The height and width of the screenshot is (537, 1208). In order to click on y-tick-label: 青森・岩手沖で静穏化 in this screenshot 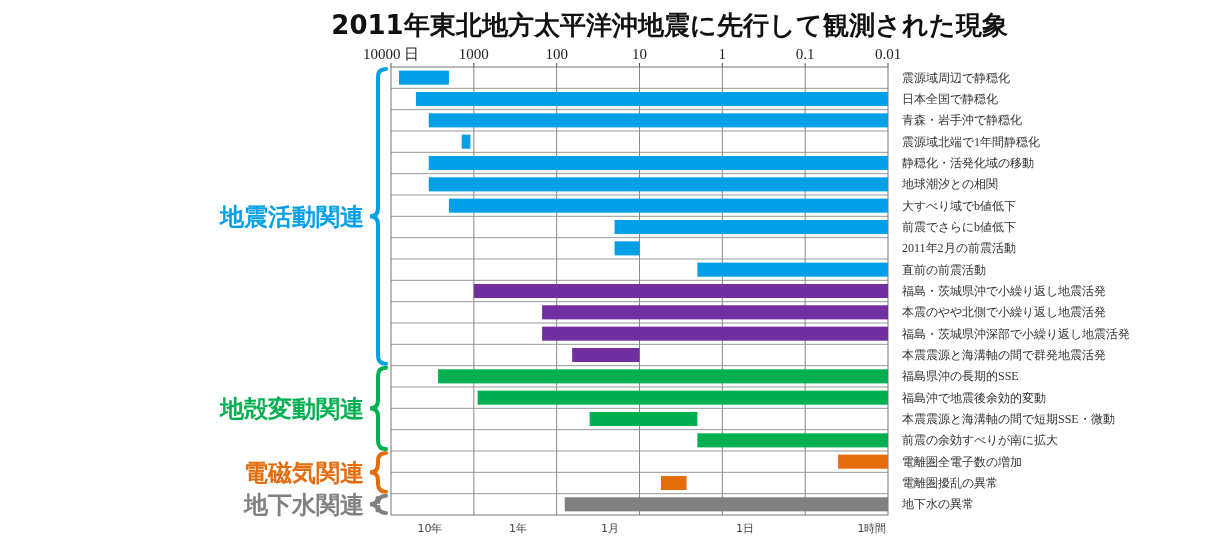, I will do `click(962, 120)`.